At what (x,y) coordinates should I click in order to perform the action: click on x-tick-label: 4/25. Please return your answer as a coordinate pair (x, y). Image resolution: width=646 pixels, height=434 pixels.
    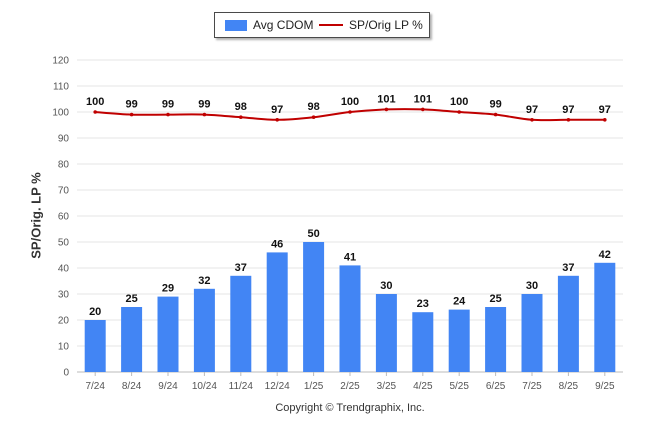
    Looking at the image, I should click on (423, 386).